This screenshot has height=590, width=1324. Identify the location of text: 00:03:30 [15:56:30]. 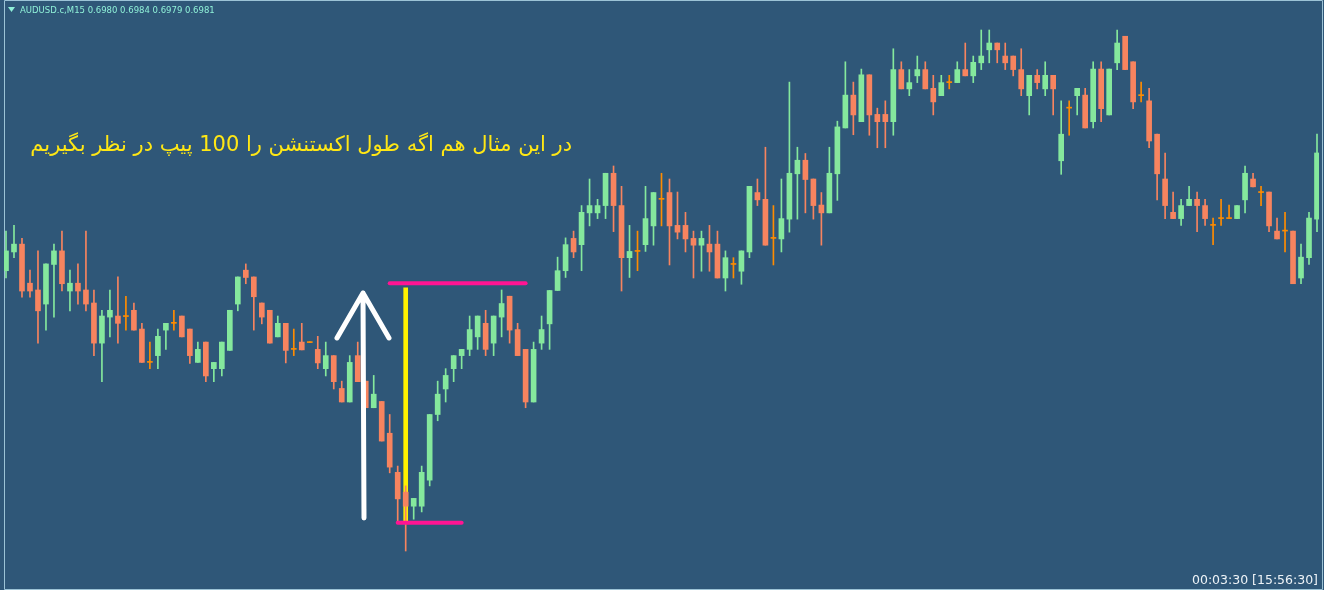
(1254, 579).